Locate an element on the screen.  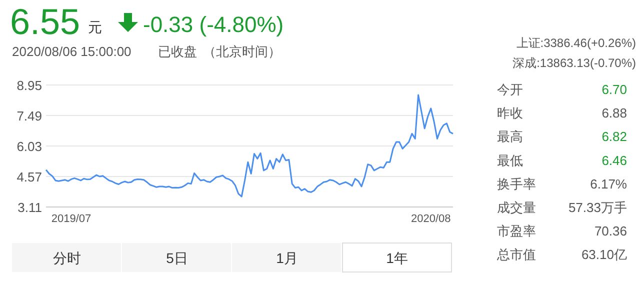
text: 6.88 is located at coordinates (614, 113).